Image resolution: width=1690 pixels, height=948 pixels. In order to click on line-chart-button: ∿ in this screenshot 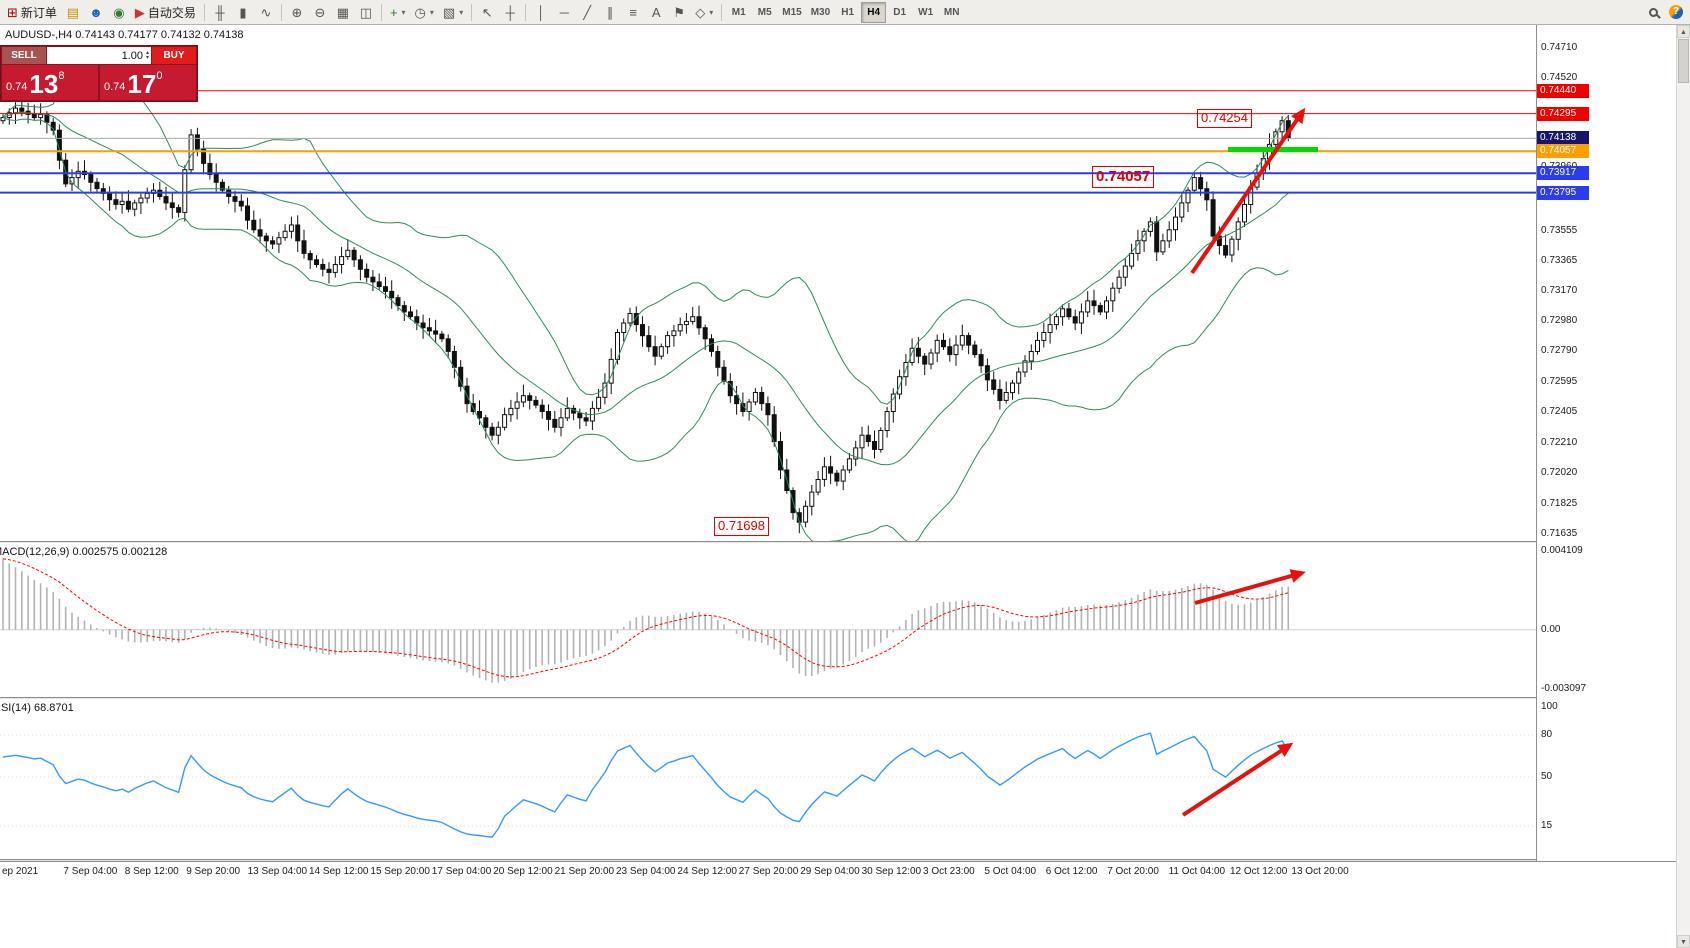, I will do `click(266, 12)`.